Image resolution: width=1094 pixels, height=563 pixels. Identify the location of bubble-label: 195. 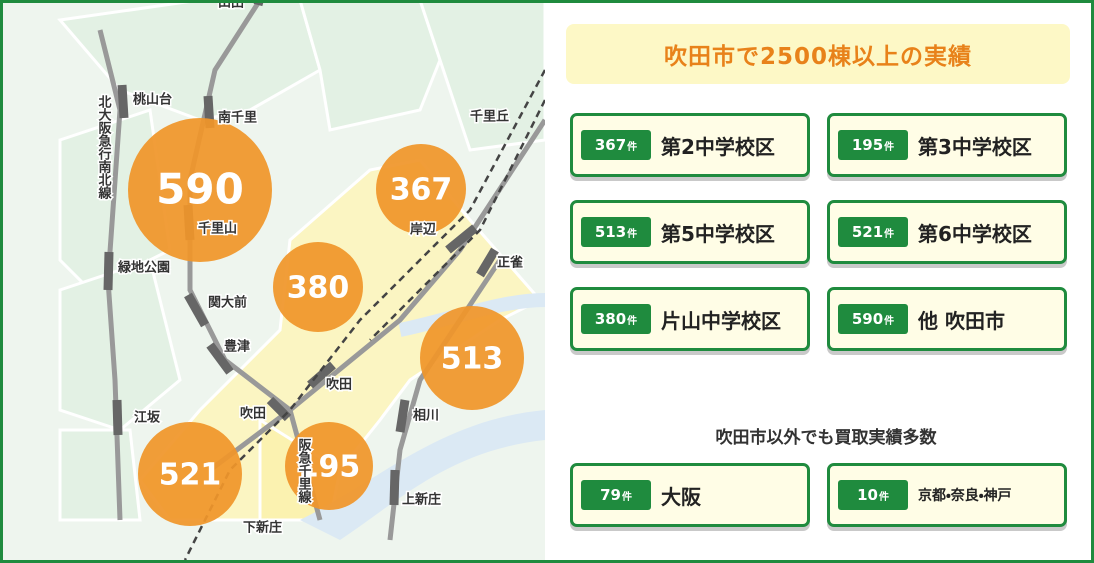
(329, 467).